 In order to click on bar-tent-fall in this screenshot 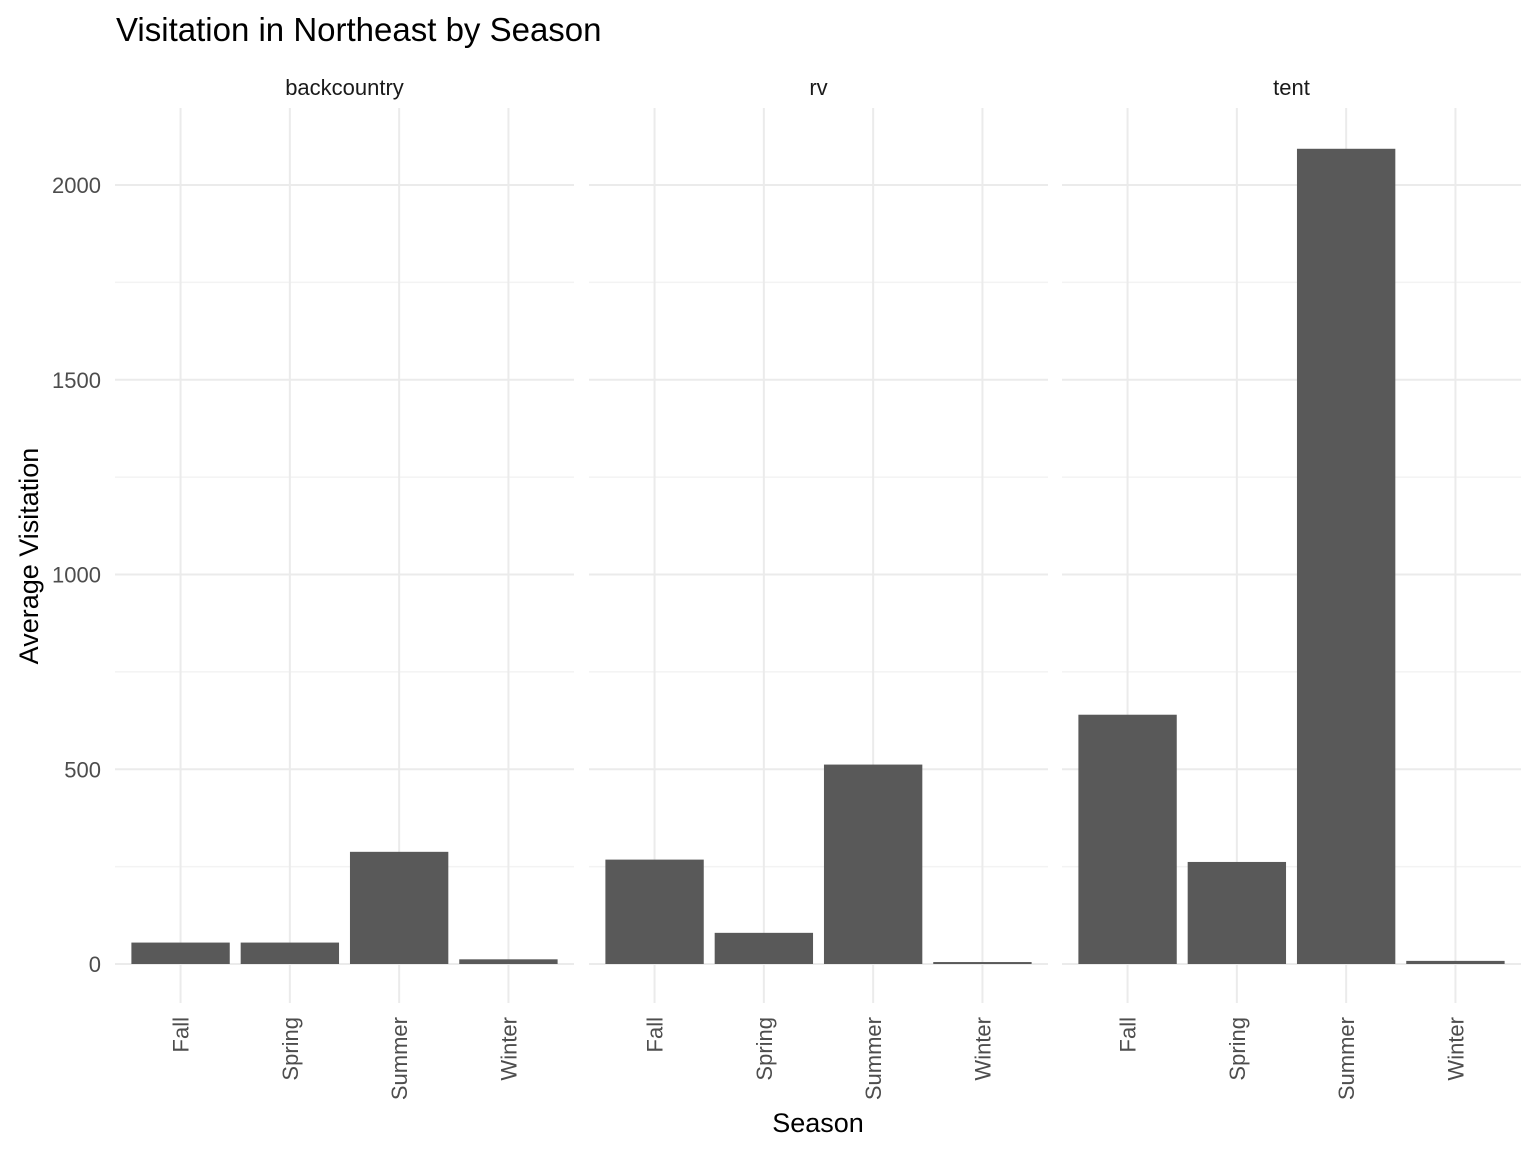, I will do `click(1127, 839)`.